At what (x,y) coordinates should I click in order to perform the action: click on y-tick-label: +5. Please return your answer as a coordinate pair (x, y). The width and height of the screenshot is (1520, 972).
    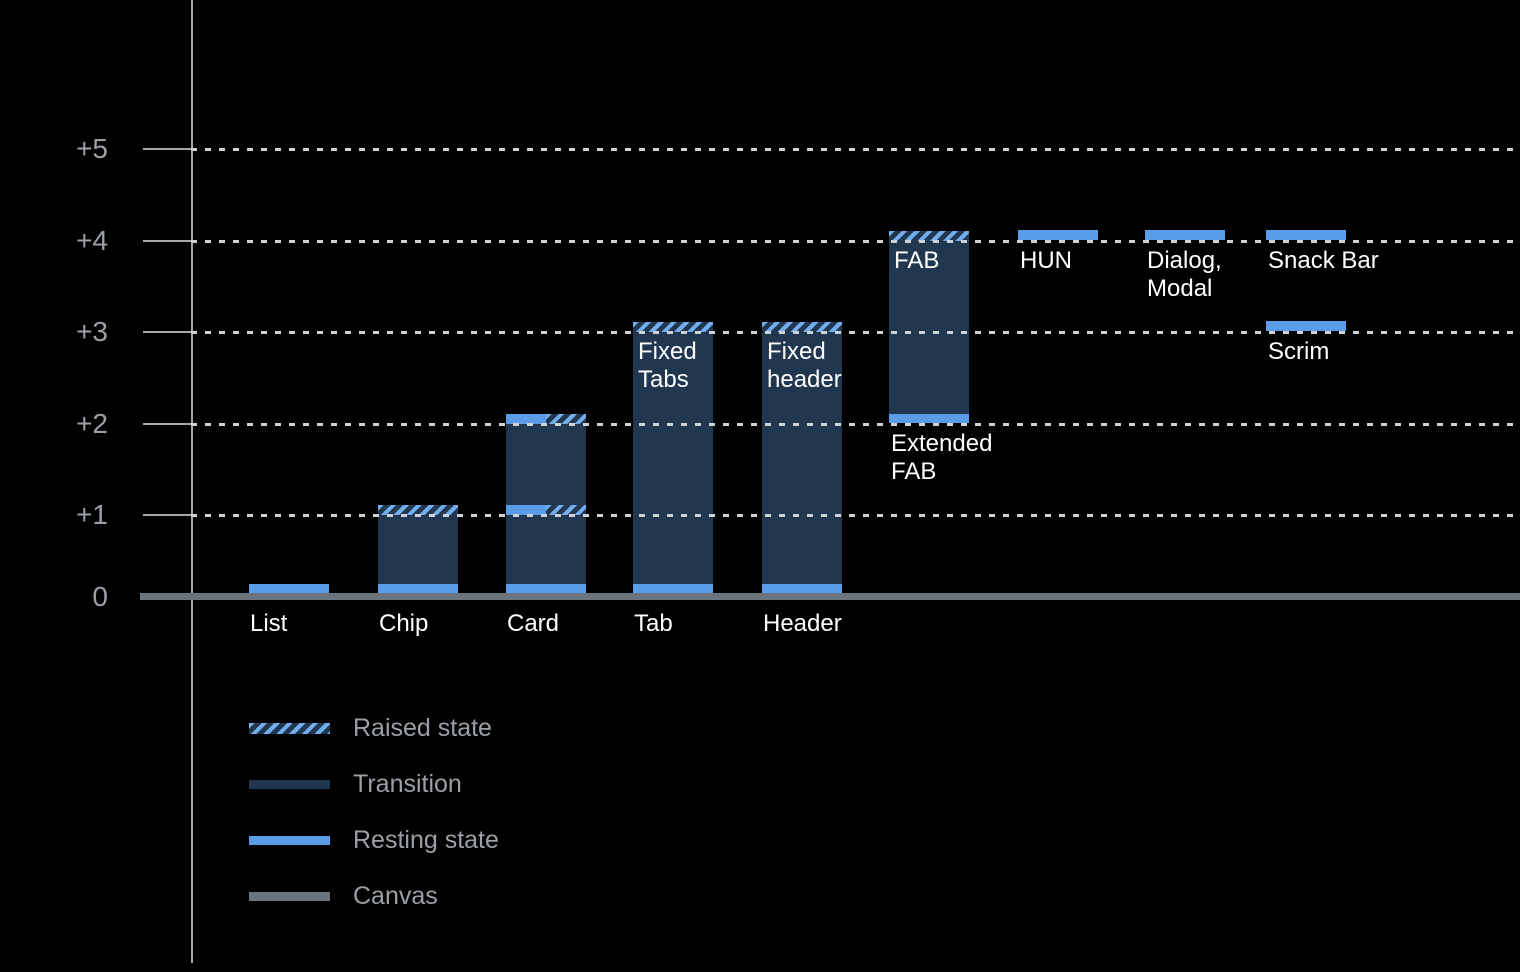
    Looking at the image, I should click on (92, 148).